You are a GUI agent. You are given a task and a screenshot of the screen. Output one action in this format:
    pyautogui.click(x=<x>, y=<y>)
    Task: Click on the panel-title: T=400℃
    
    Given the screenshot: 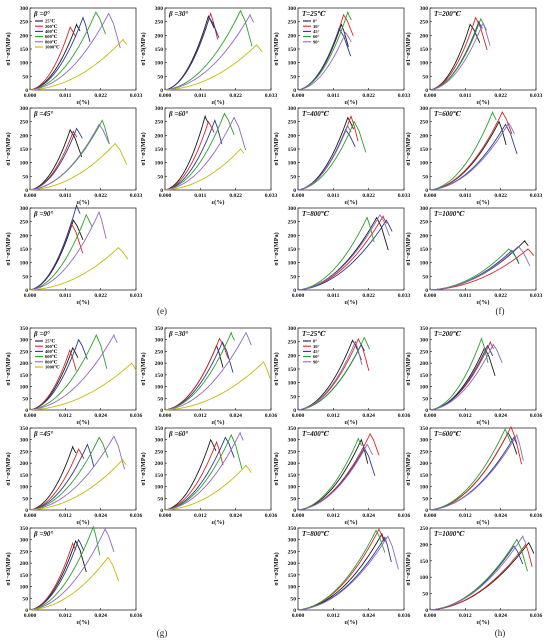 What is the action you would take?
    pyautogui.click(x=316, y=114)
    